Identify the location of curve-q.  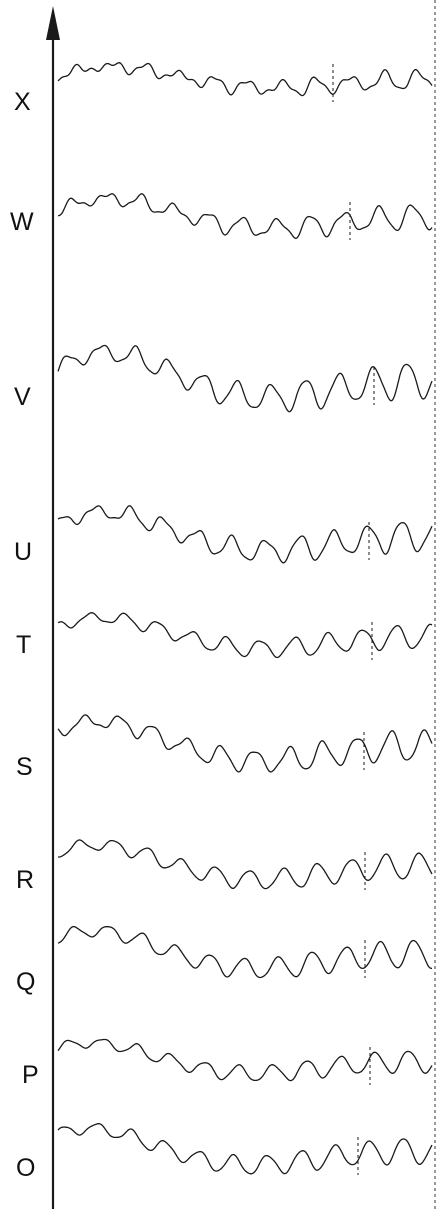
(245, 952).